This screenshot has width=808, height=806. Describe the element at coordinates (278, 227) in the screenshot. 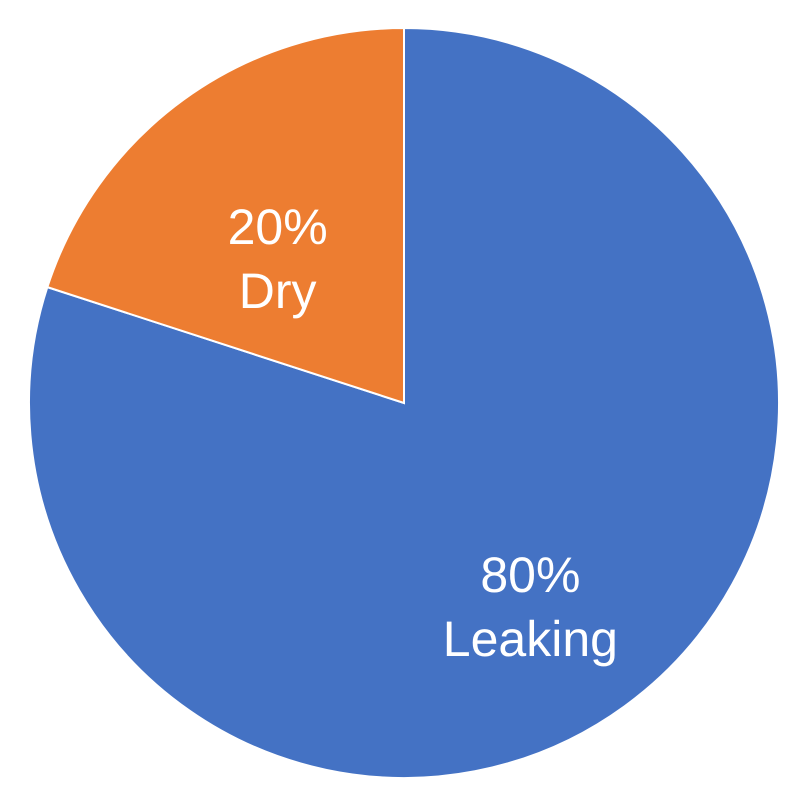

I see `data-label: 20%` at that location.